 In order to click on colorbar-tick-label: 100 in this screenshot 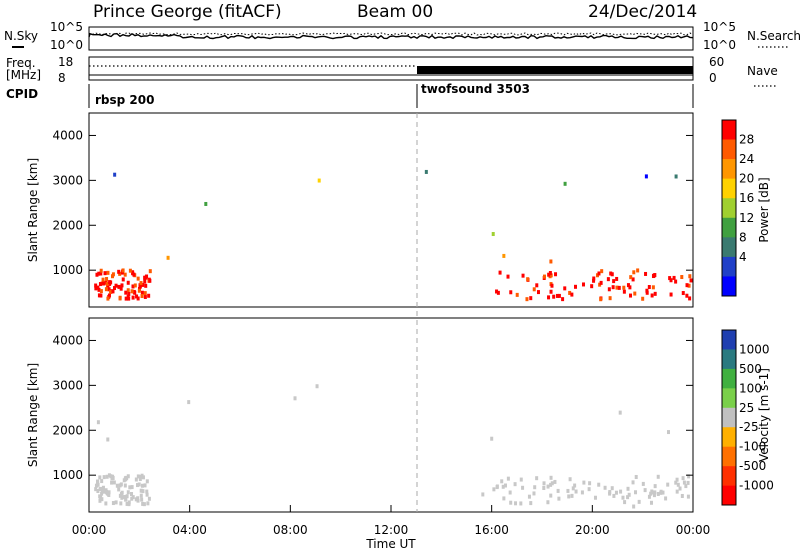, I will do `click(750, 388)`.